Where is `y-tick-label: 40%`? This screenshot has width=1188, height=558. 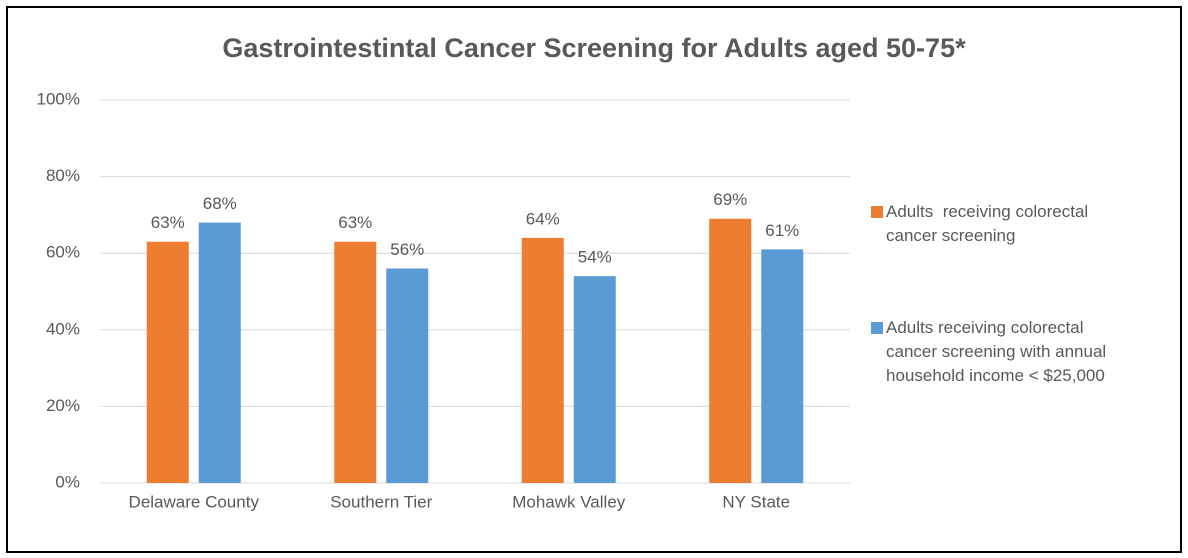
y-tick-label: 40% is located at coordinates (63, 328).